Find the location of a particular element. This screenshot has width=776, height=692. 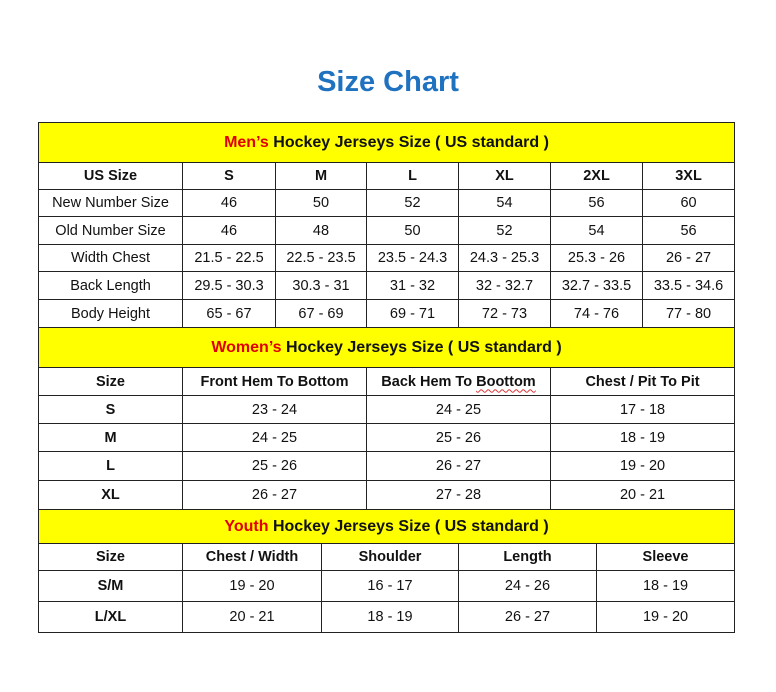

table-row: New Number Size 46 50 52 54 56 60 is located at coordinates (387, 203).